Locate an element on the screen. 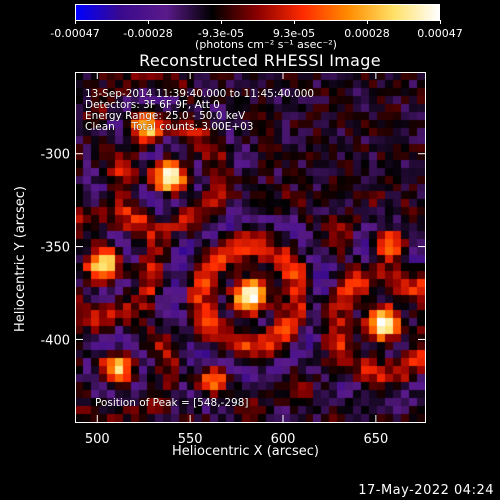 The width and height of the screenshot is (500, 500). colorbar-unit-label: (photons cm⁻² s⁻¹ asec⁻²) is located at coordinates (266, 44).